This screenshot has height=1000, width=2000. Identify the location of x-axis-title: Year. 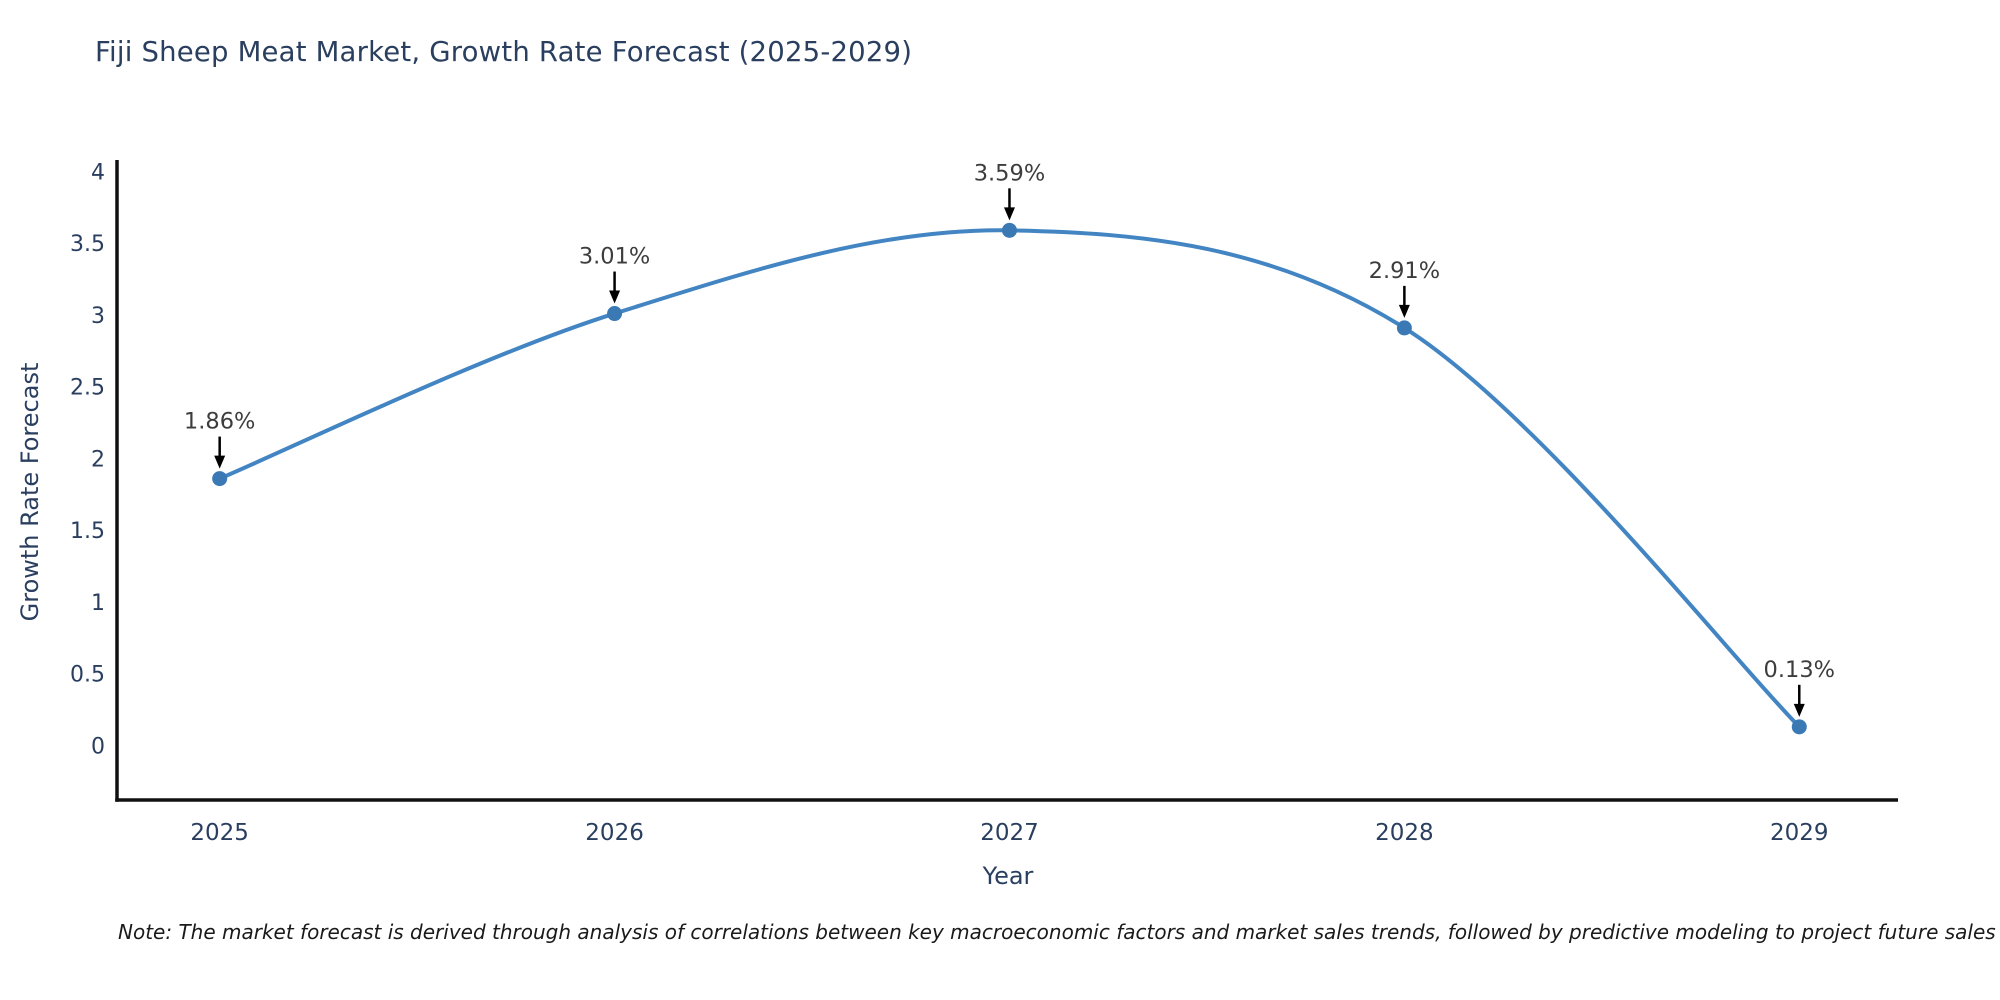
(1008, 876).